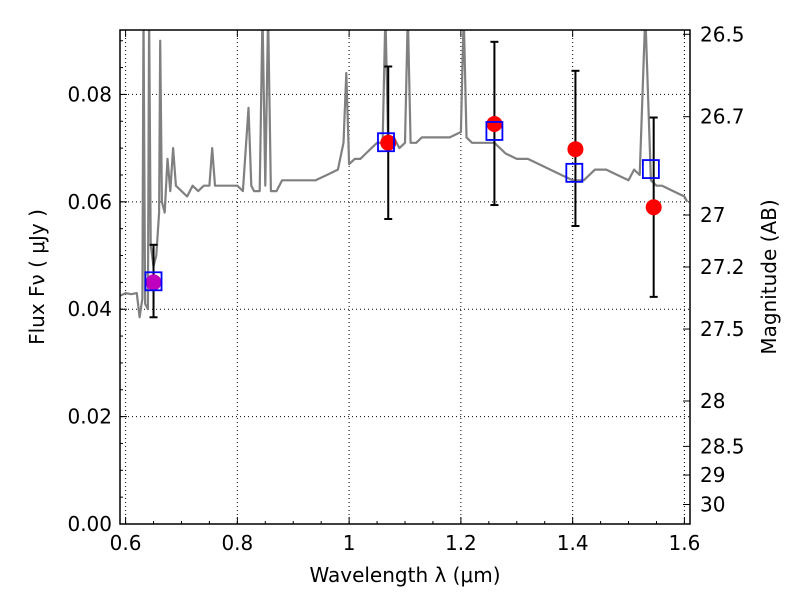 This screenshot has width=800, height=605. Describe the element at coordinates (685, 543) in the screenshot. I see `x-tick-label: 1.6` at that location.